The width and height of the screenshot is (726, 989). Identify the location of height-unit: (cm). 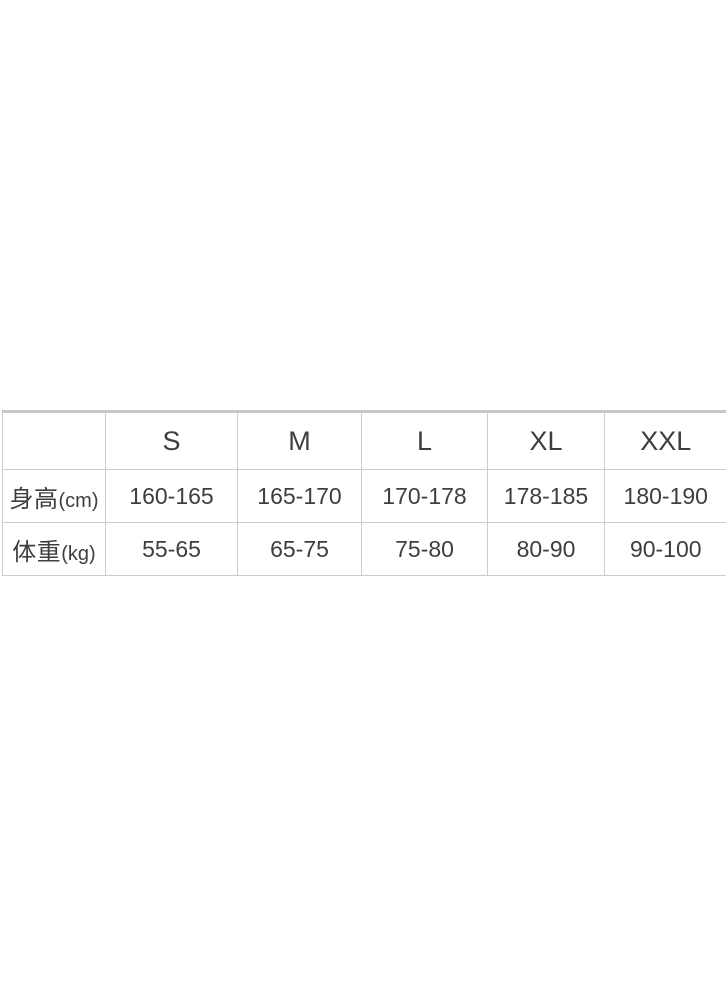
(78, 500).